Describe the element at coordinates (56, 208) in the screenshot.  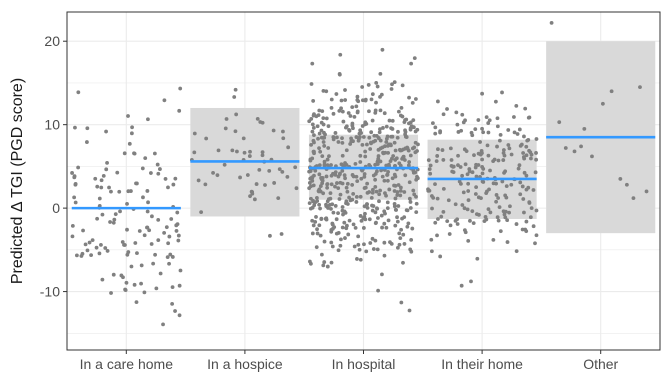
I see `y-tick-label: 0` at that location.